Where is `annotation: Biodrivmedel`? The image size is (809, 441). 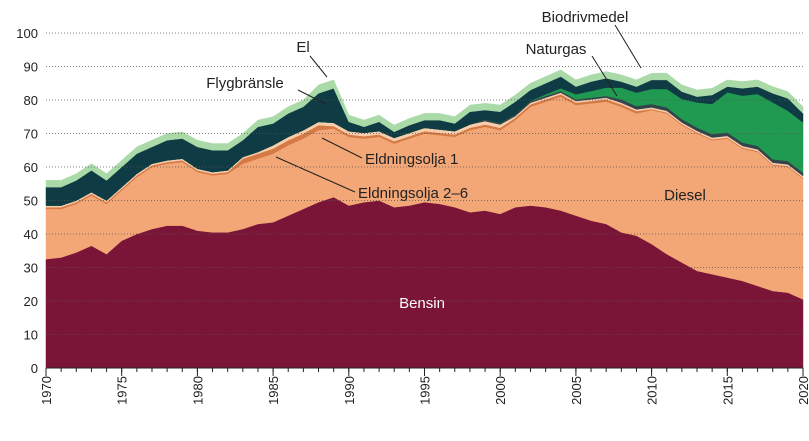
annotation: Biodrivmedel is located at coordinates (585, 17).